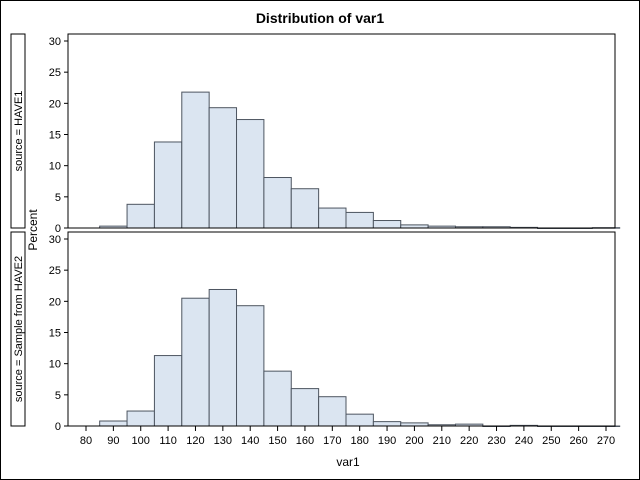 Image resolution: width=640 pixels, height=480 pixels. Describe the element at coordinates (469, 441) in the screenshot. I see `x-tick-label: 220` at that location.